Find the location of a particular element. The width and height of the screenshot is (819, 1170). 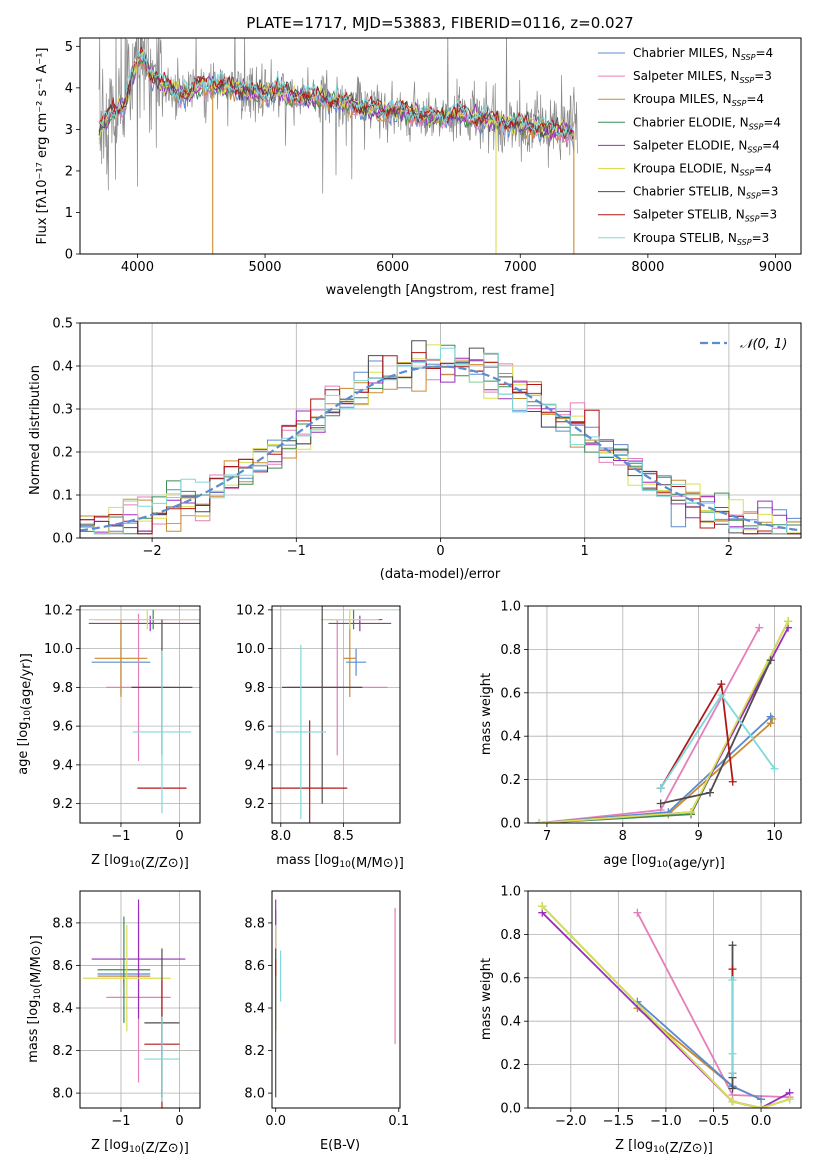

y-tick-label: 10.0 is located at coordinates (250, 649).